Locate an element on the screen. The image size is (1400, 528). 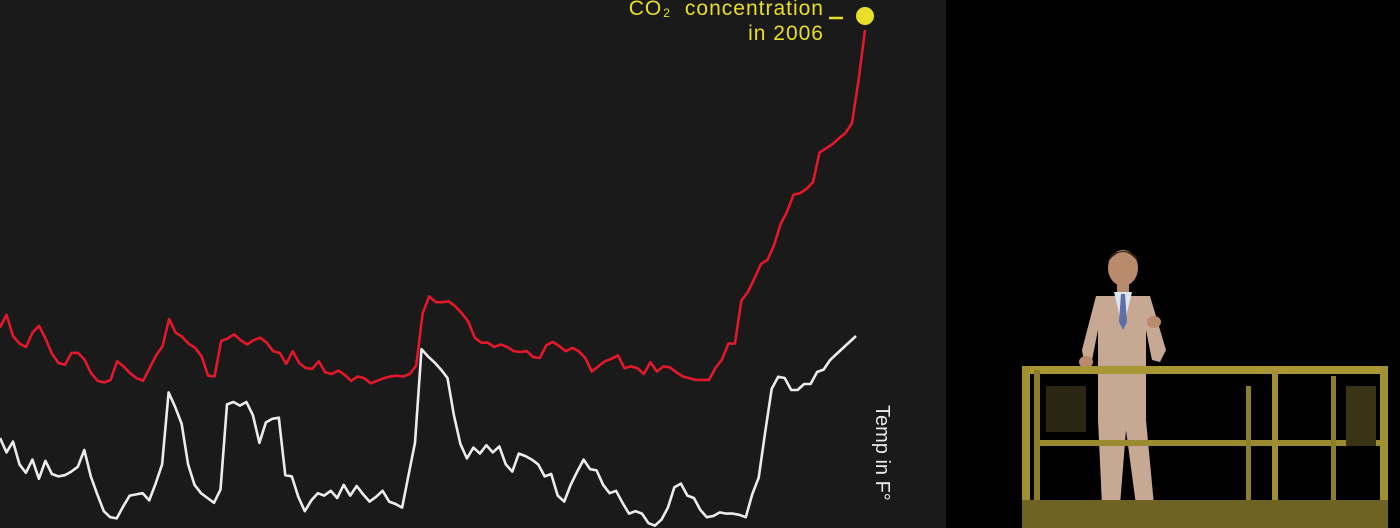
lift-platform is located at coordinates (1205, 447).